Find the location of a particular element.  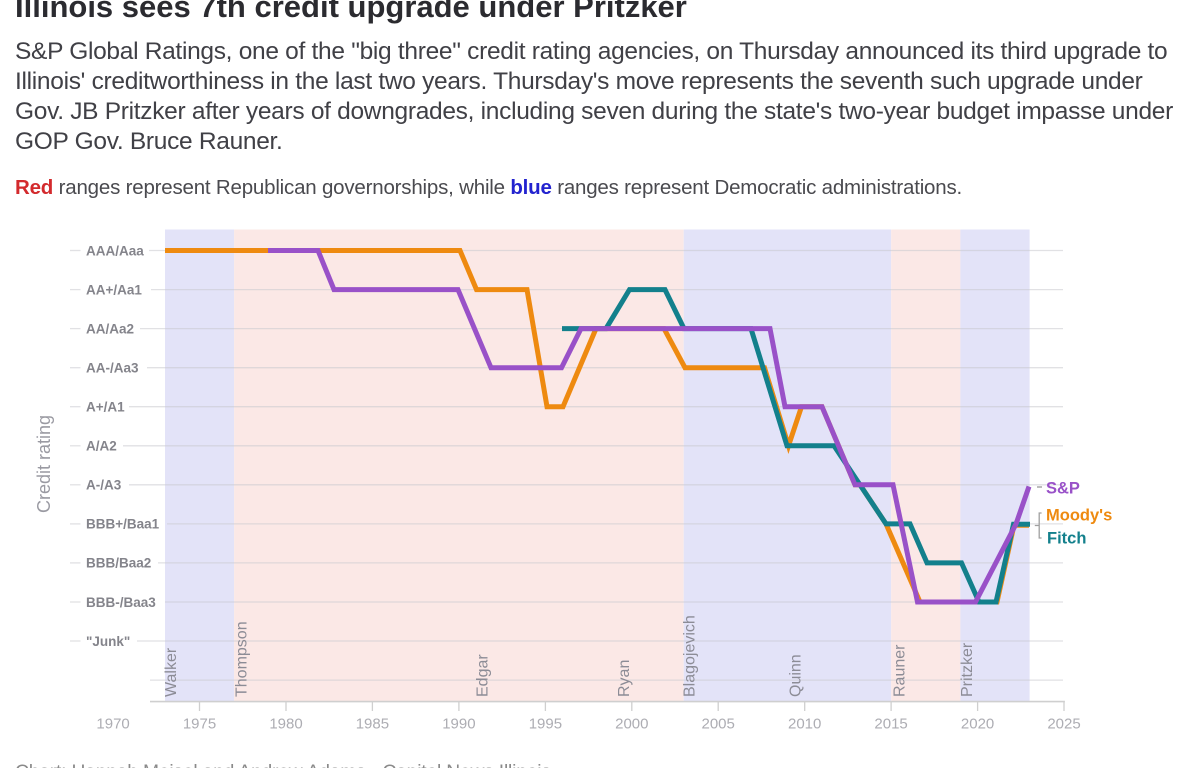

svg-text: Moody's is located at coordinates (1079, 516).